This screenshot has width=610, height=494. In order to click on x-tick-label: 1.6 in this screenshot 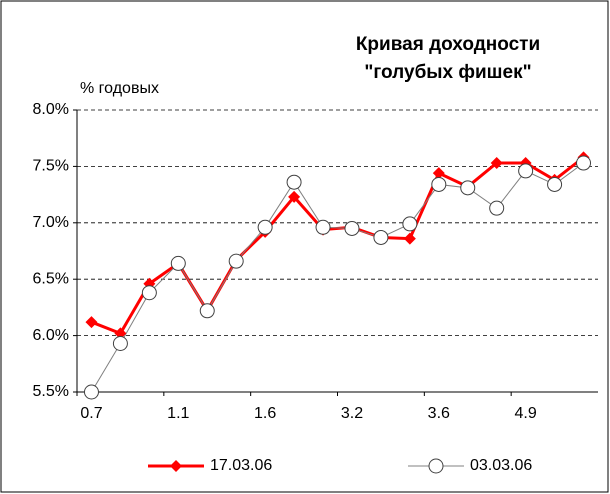, I will do `click(265, 413)`.